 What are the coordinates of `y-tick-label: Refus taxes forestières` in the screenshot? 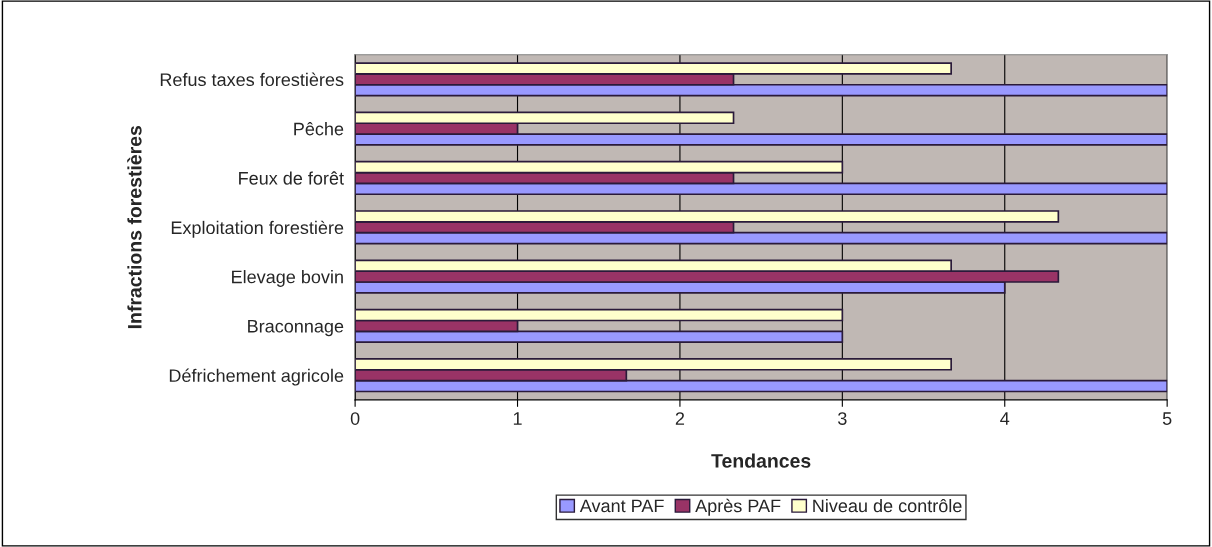 It's located at (252, 79).